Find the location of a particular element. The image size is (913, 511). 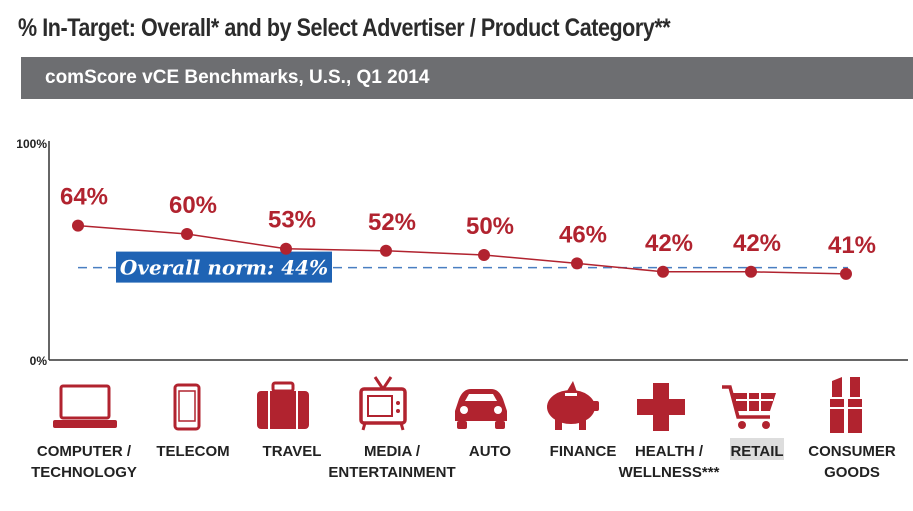

shopping-cart-icon is located at coordinates (749, 407).